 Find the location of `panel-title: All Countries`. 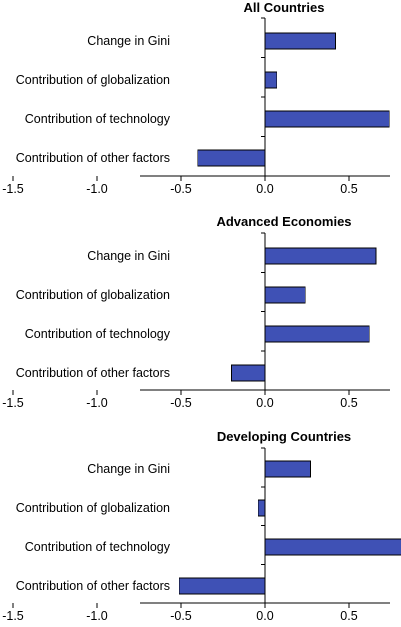

panel-title: All Countries is located at coordinates (284, 7).